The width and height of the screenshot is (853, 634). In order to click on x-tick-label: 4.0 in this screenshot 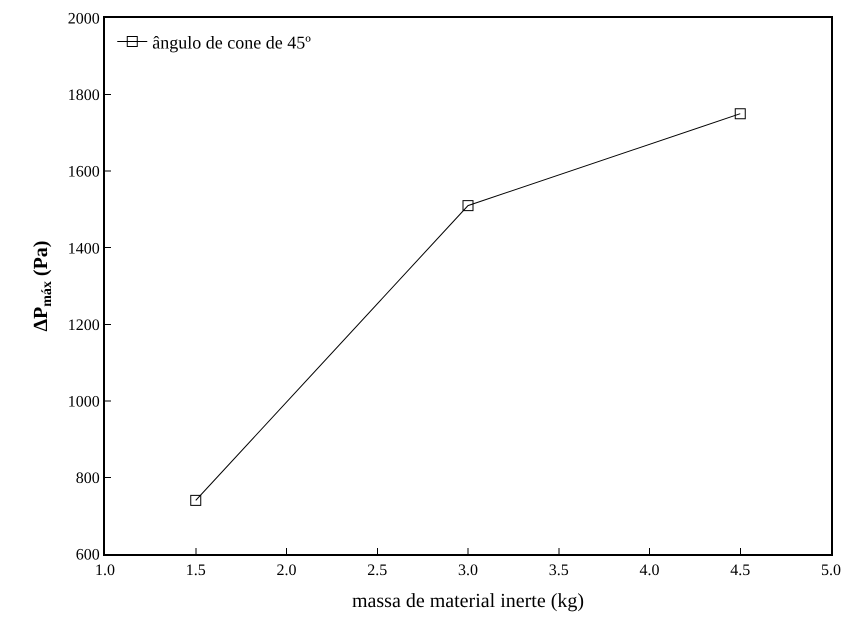, I will do `click(650, 571)`.